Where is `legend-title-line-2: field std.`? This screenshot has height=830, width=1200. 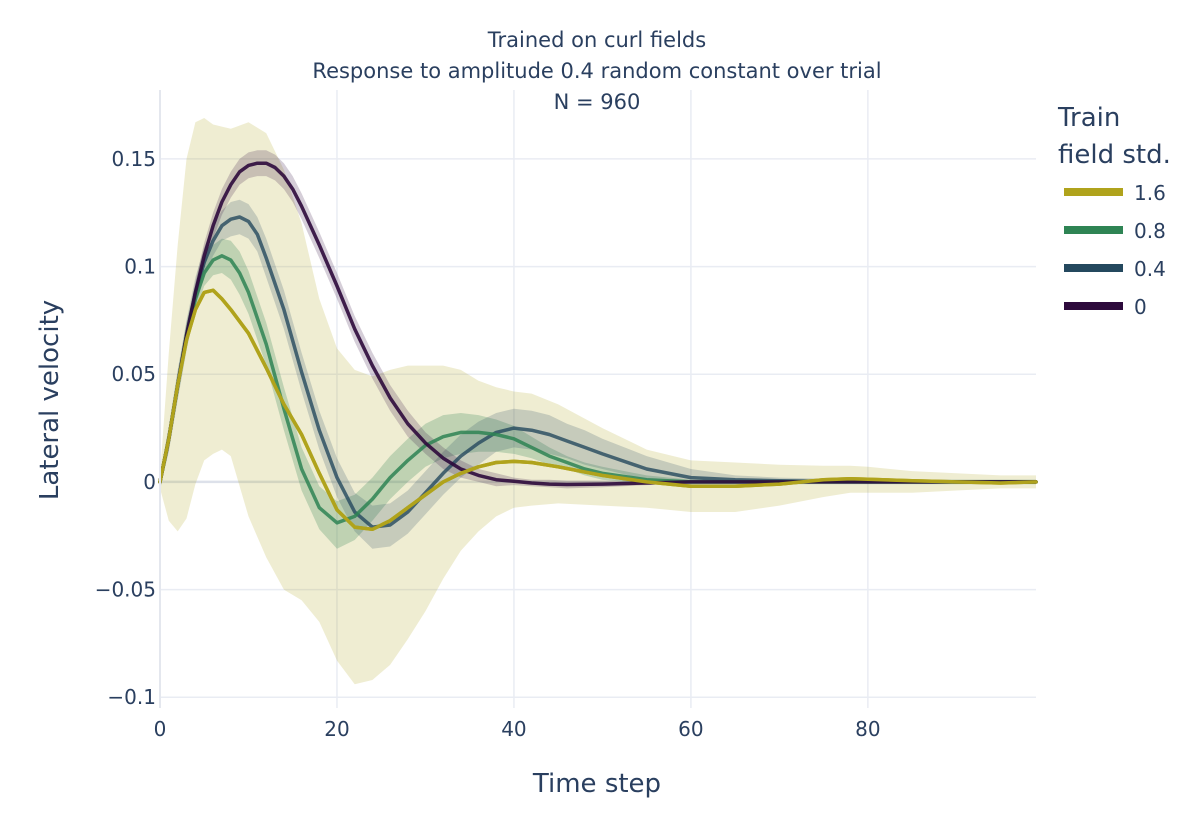
legend-title-line-2: field std. is located at coordinates (1114, 155).